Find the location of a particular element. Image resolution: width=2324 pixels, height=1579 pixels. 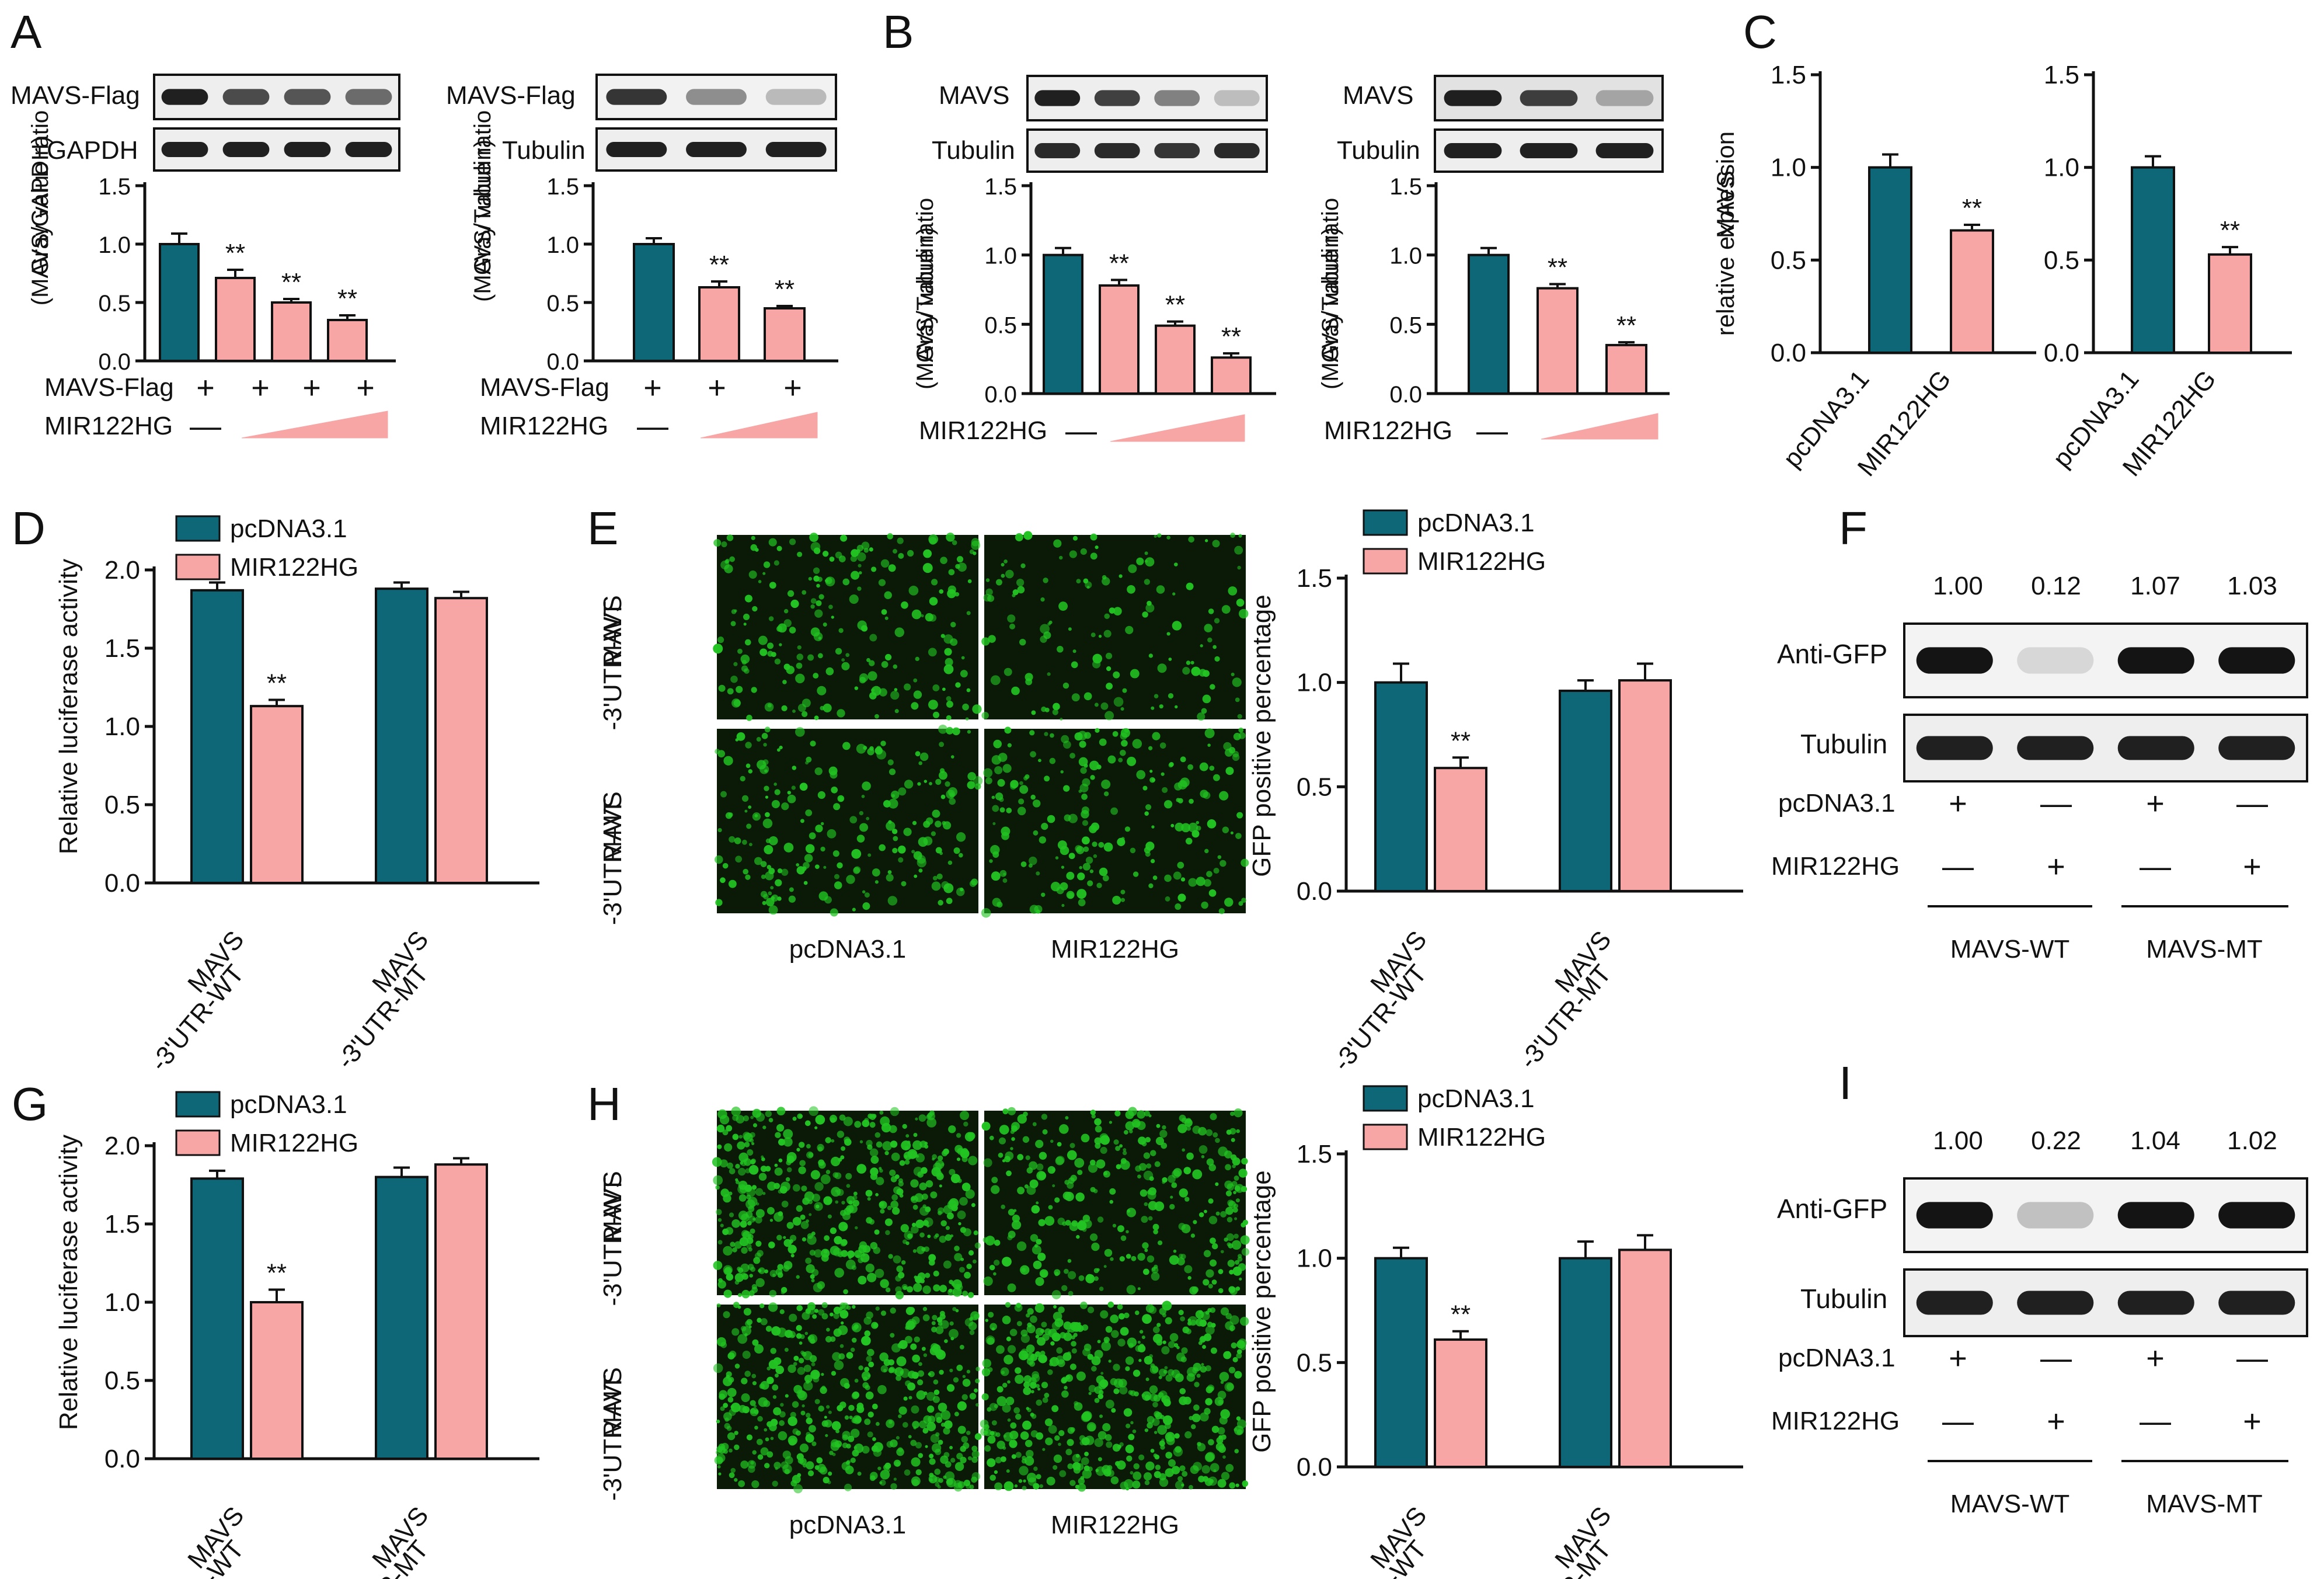

micro-tile-mt-pcdna is located at coordinates (848, 820).